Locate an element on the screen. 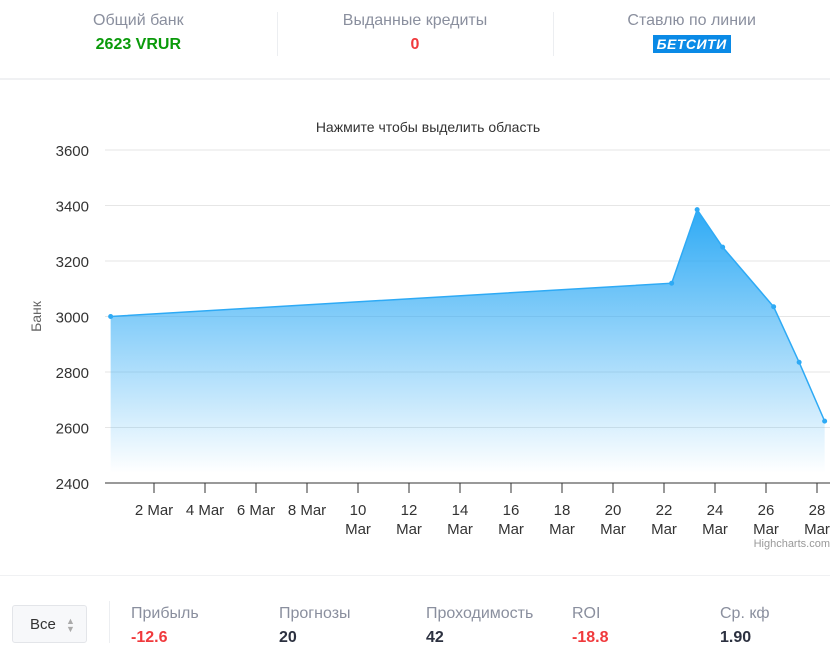 The image size is (830, 657). stat-label: Прибыль is located at coordinates (165, 613).